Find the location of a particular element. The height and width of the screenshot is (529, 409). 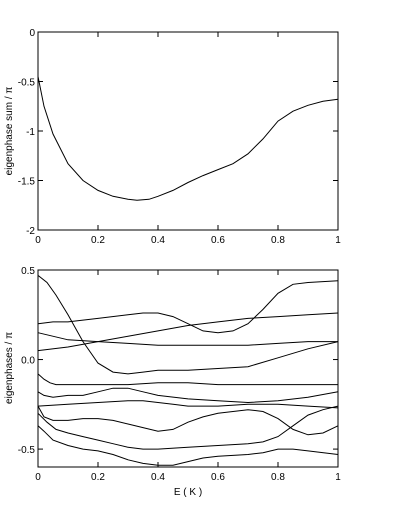

top-y-tick-label: -0.5 is located at coordinates (27, 83).